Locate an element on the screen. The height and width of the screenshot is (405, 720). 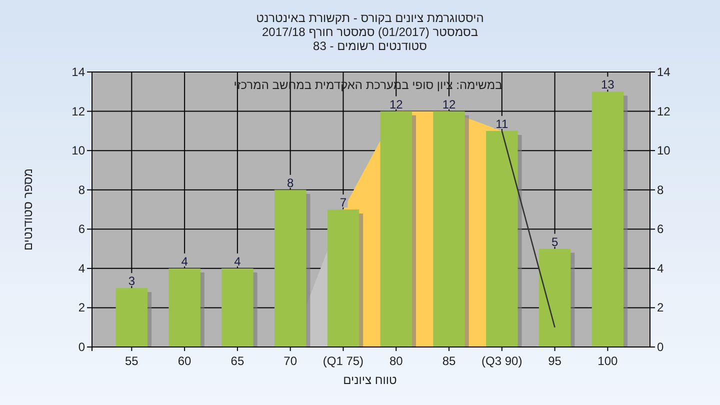
x-axis-title: טווח ציונים is located at coordinates (370, 380).